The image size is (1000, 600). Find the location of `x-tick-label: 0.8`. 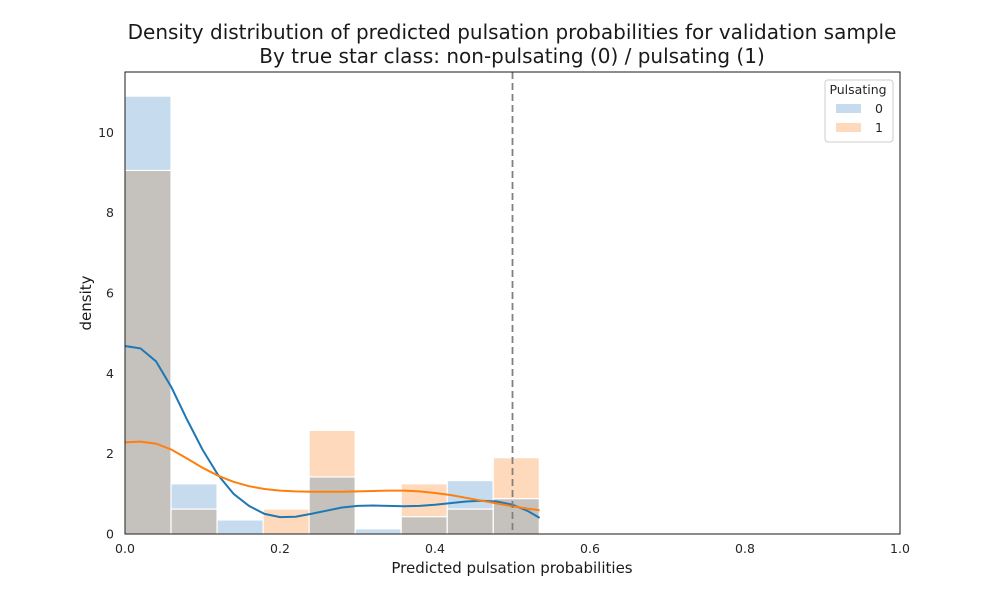

x-tick-label: 0.8 is located at coordinates (745, 548).